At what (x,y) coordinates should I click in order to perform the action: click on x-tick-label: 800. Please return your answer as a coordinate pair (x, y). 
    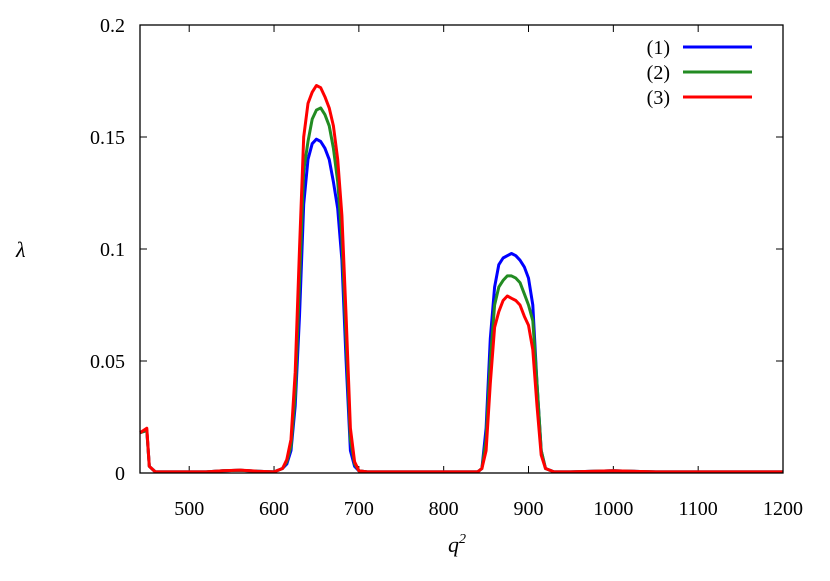
    Looking at the image, I should click on (444, 509).